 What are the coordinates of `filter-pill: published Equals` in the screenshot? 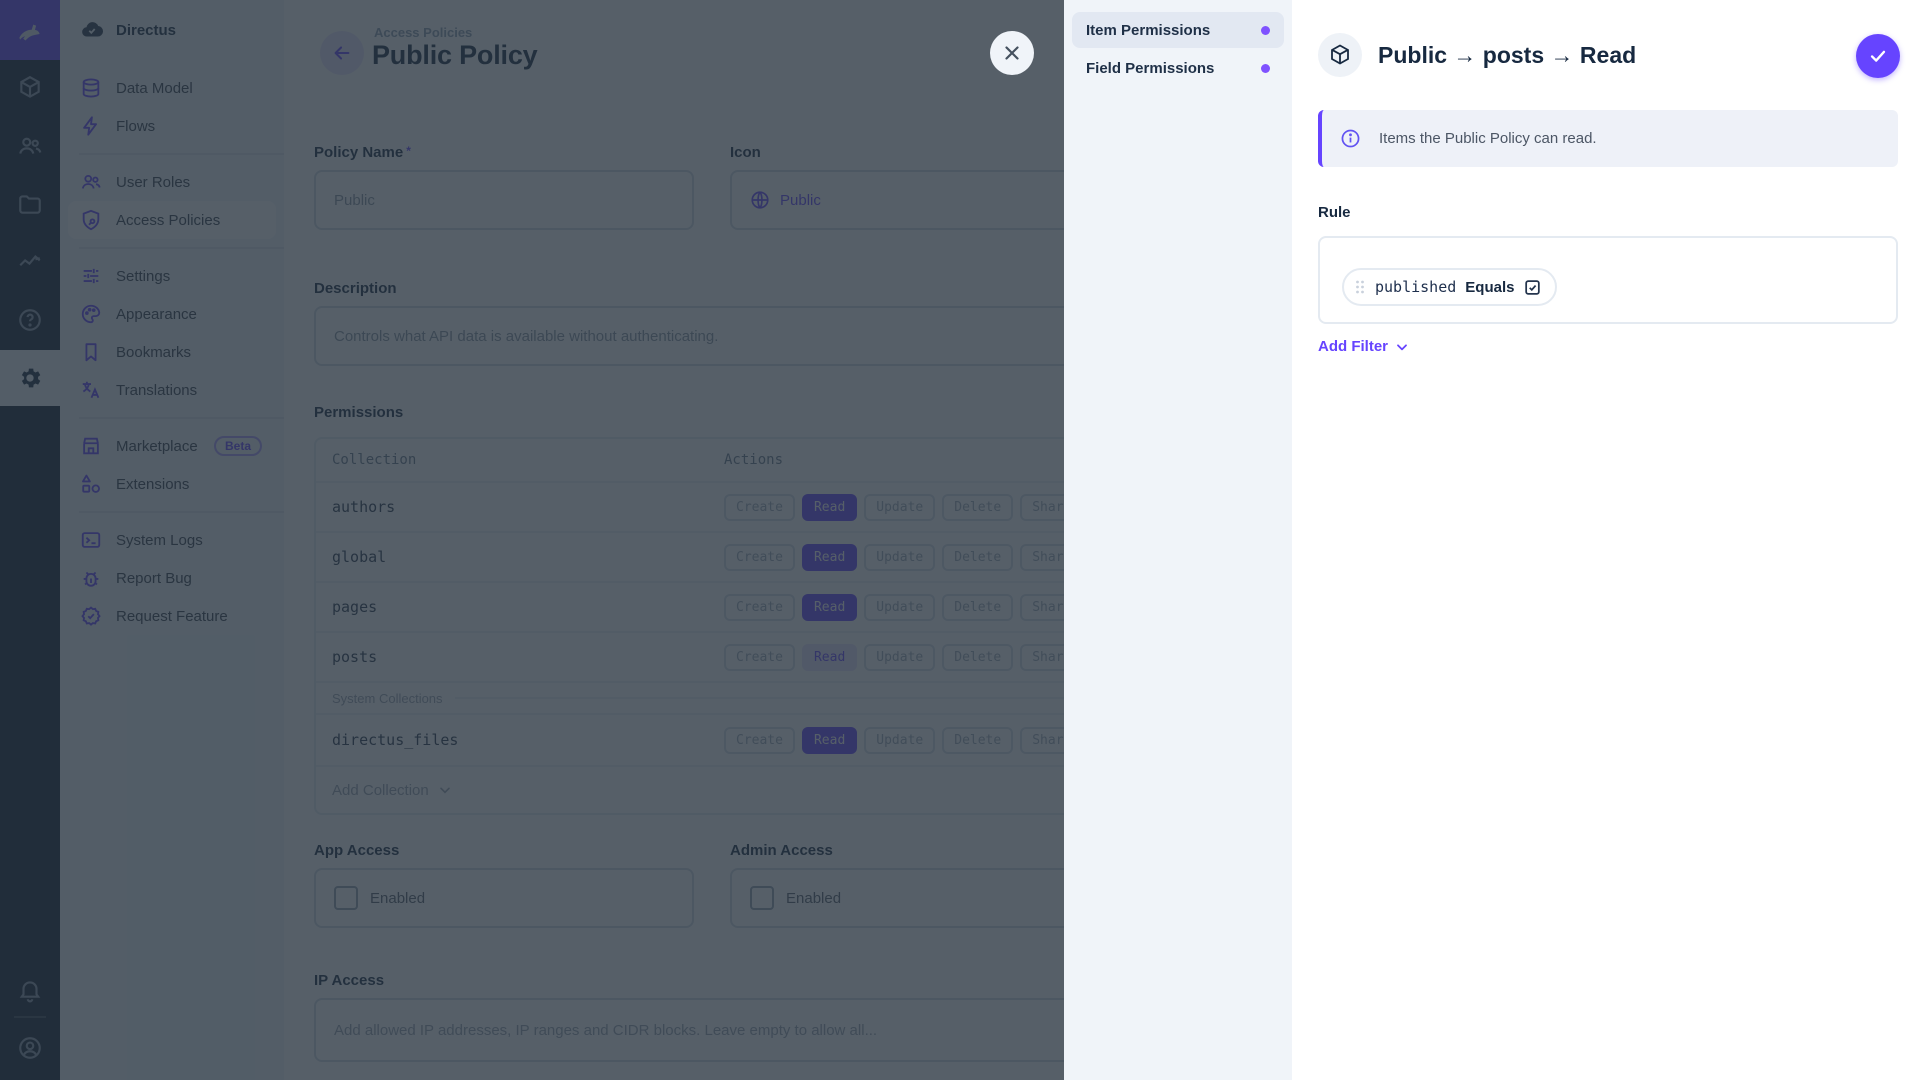 It's located at (1450, 287).